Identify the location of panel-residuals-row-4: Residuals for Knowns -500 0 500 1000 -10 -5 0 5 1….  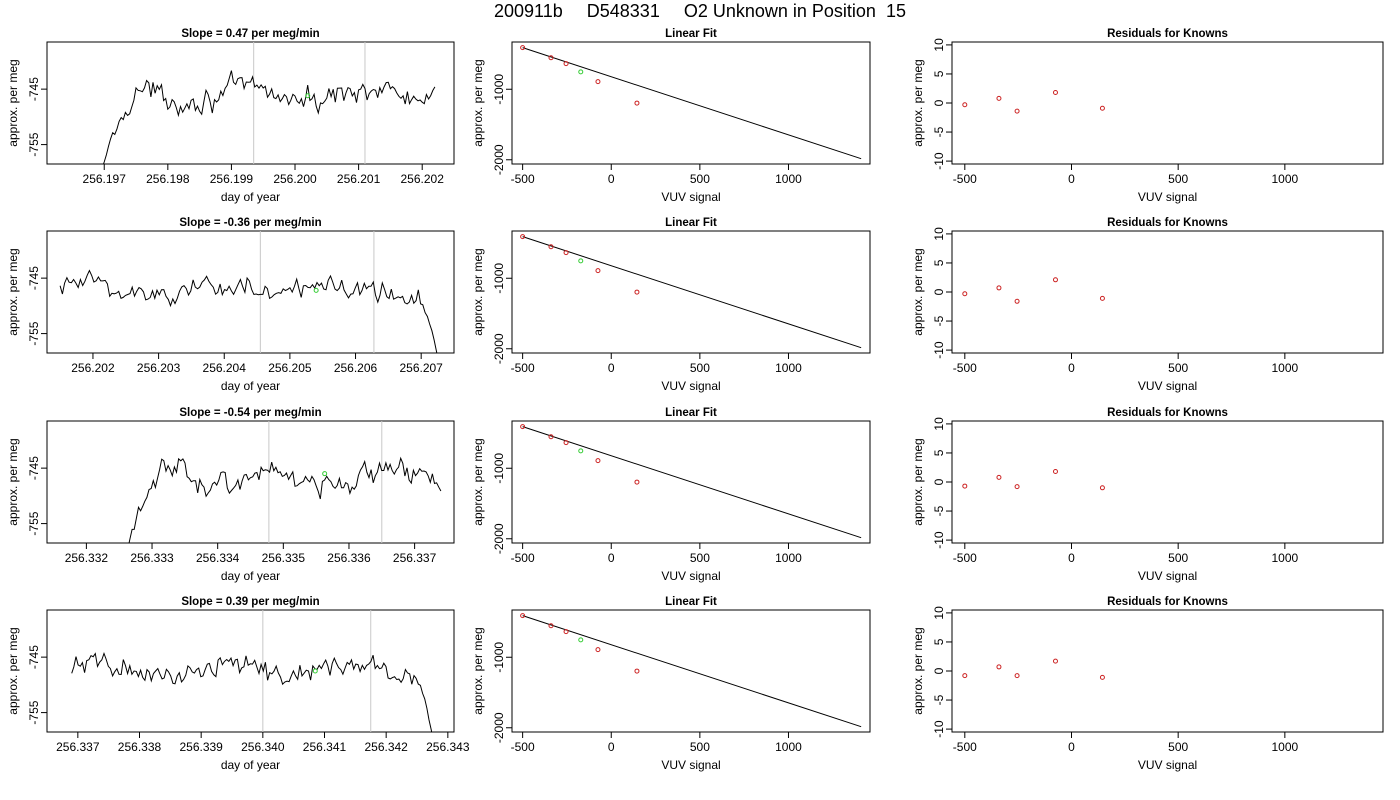
(1147, 684).